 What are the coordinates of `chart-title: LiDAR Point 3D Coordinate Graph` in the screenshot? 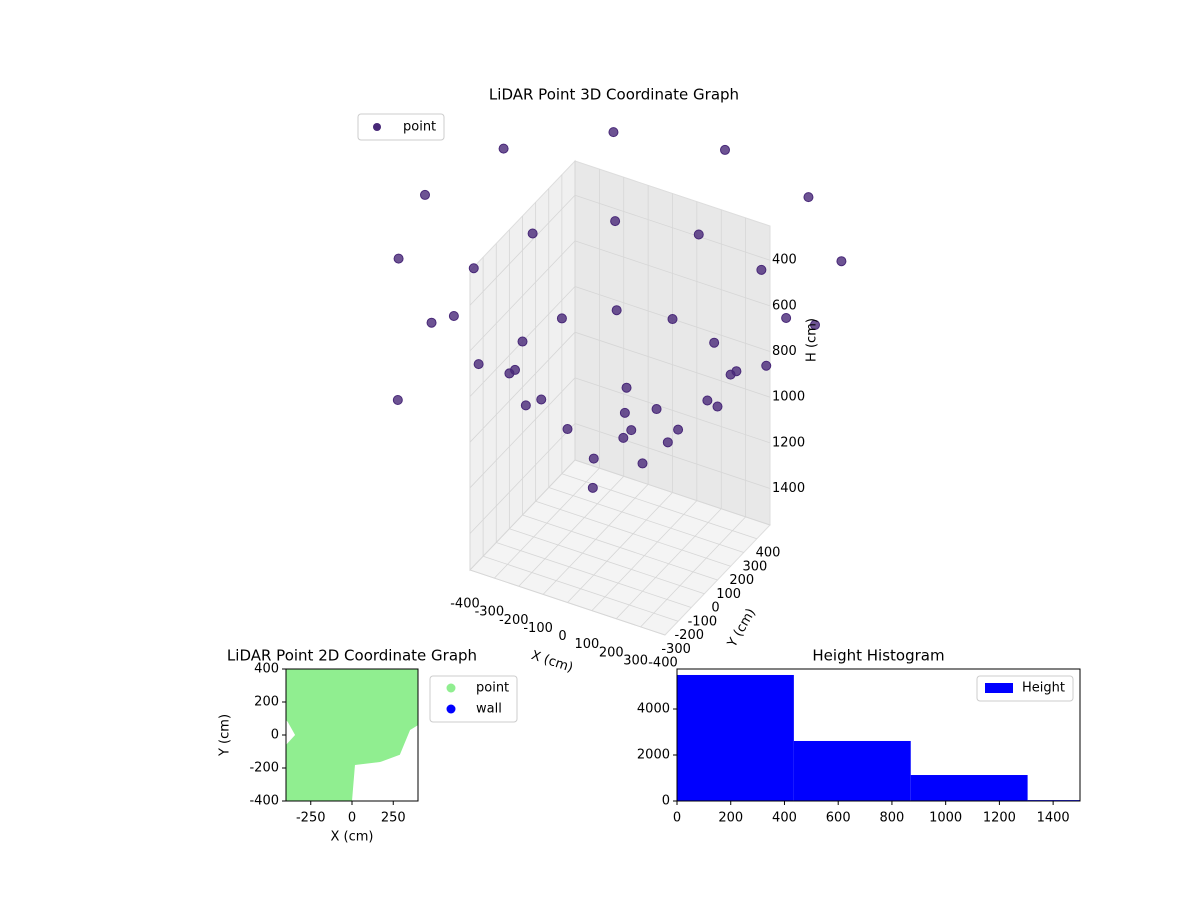 It's located at (614, 95).